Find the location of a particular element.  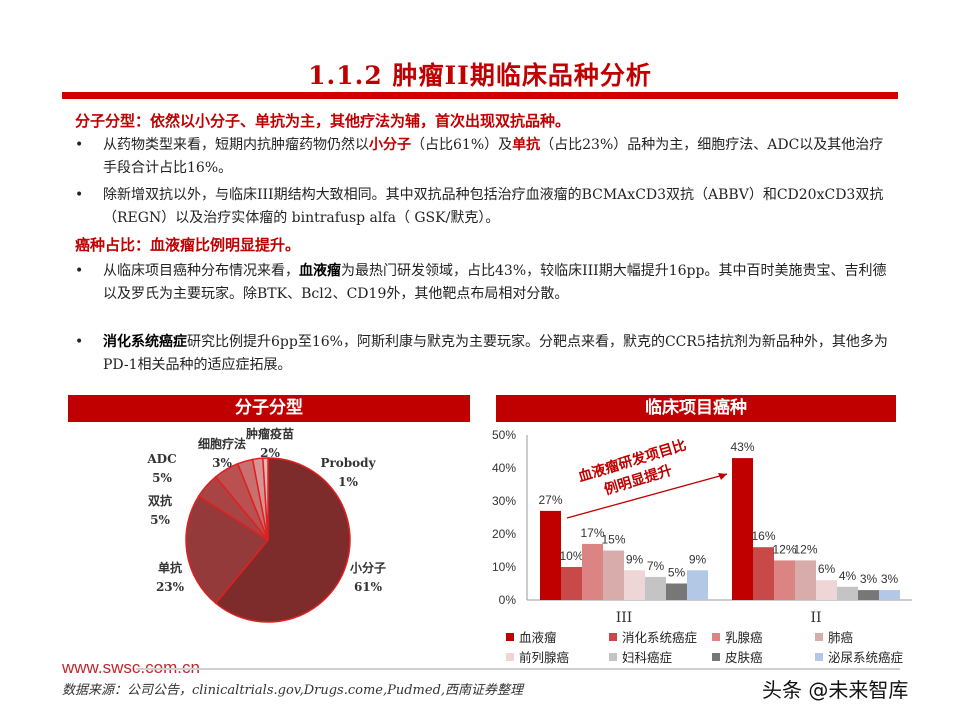

pie-label: ADC is located at coordinates (161, 459).